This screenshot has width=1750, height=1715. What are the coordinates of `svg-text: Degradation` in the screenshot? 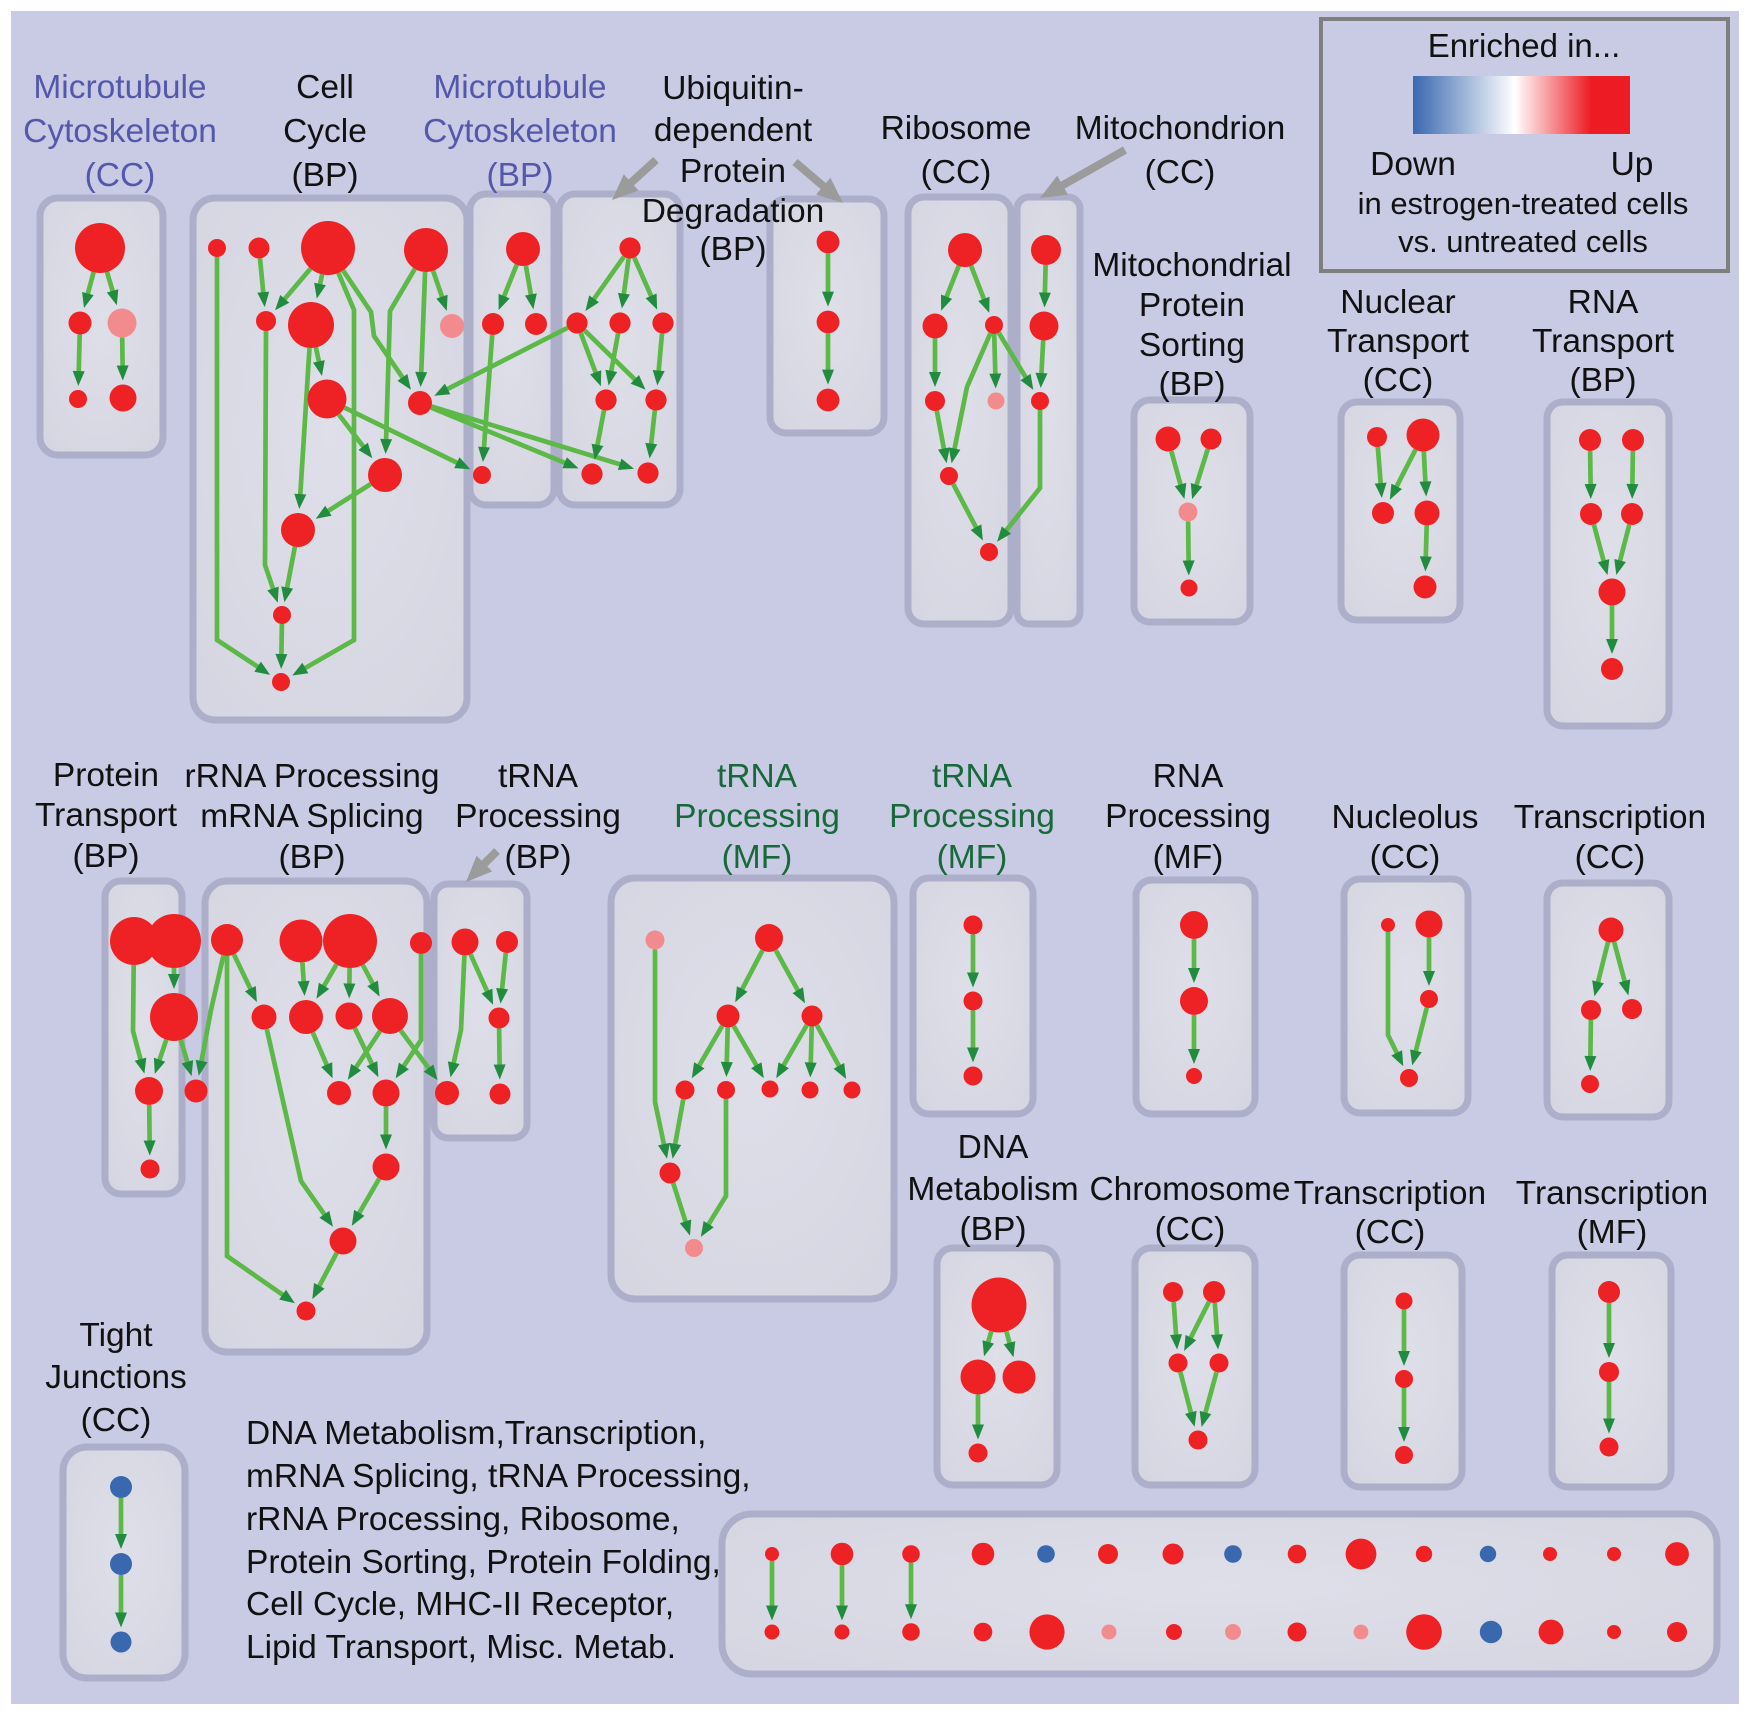 It's located at (733, 211).